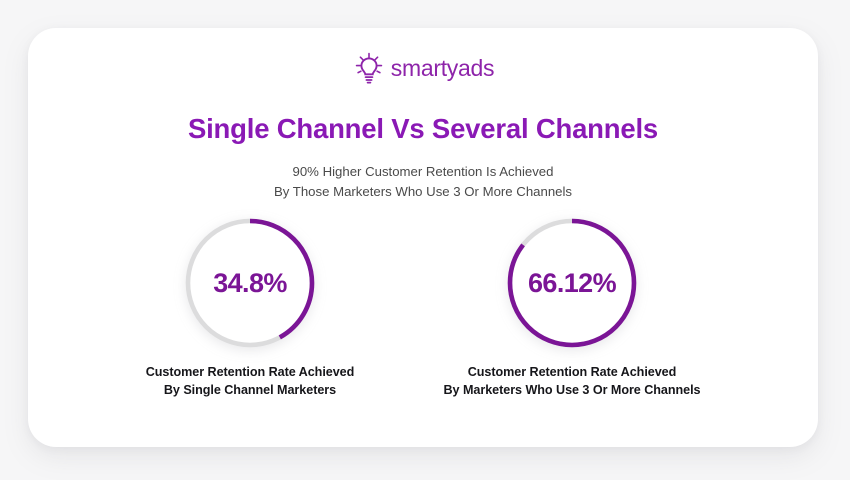  I want to click on brand-logo: smartyads, so click(423, 68).